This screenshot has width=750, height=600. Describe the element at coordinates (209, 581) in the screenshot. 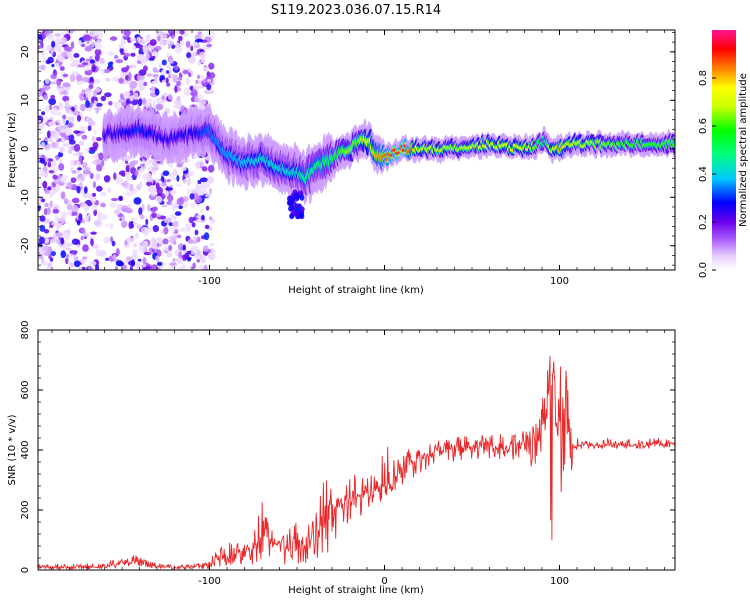

I see `x-tick-label: -100` at that location.